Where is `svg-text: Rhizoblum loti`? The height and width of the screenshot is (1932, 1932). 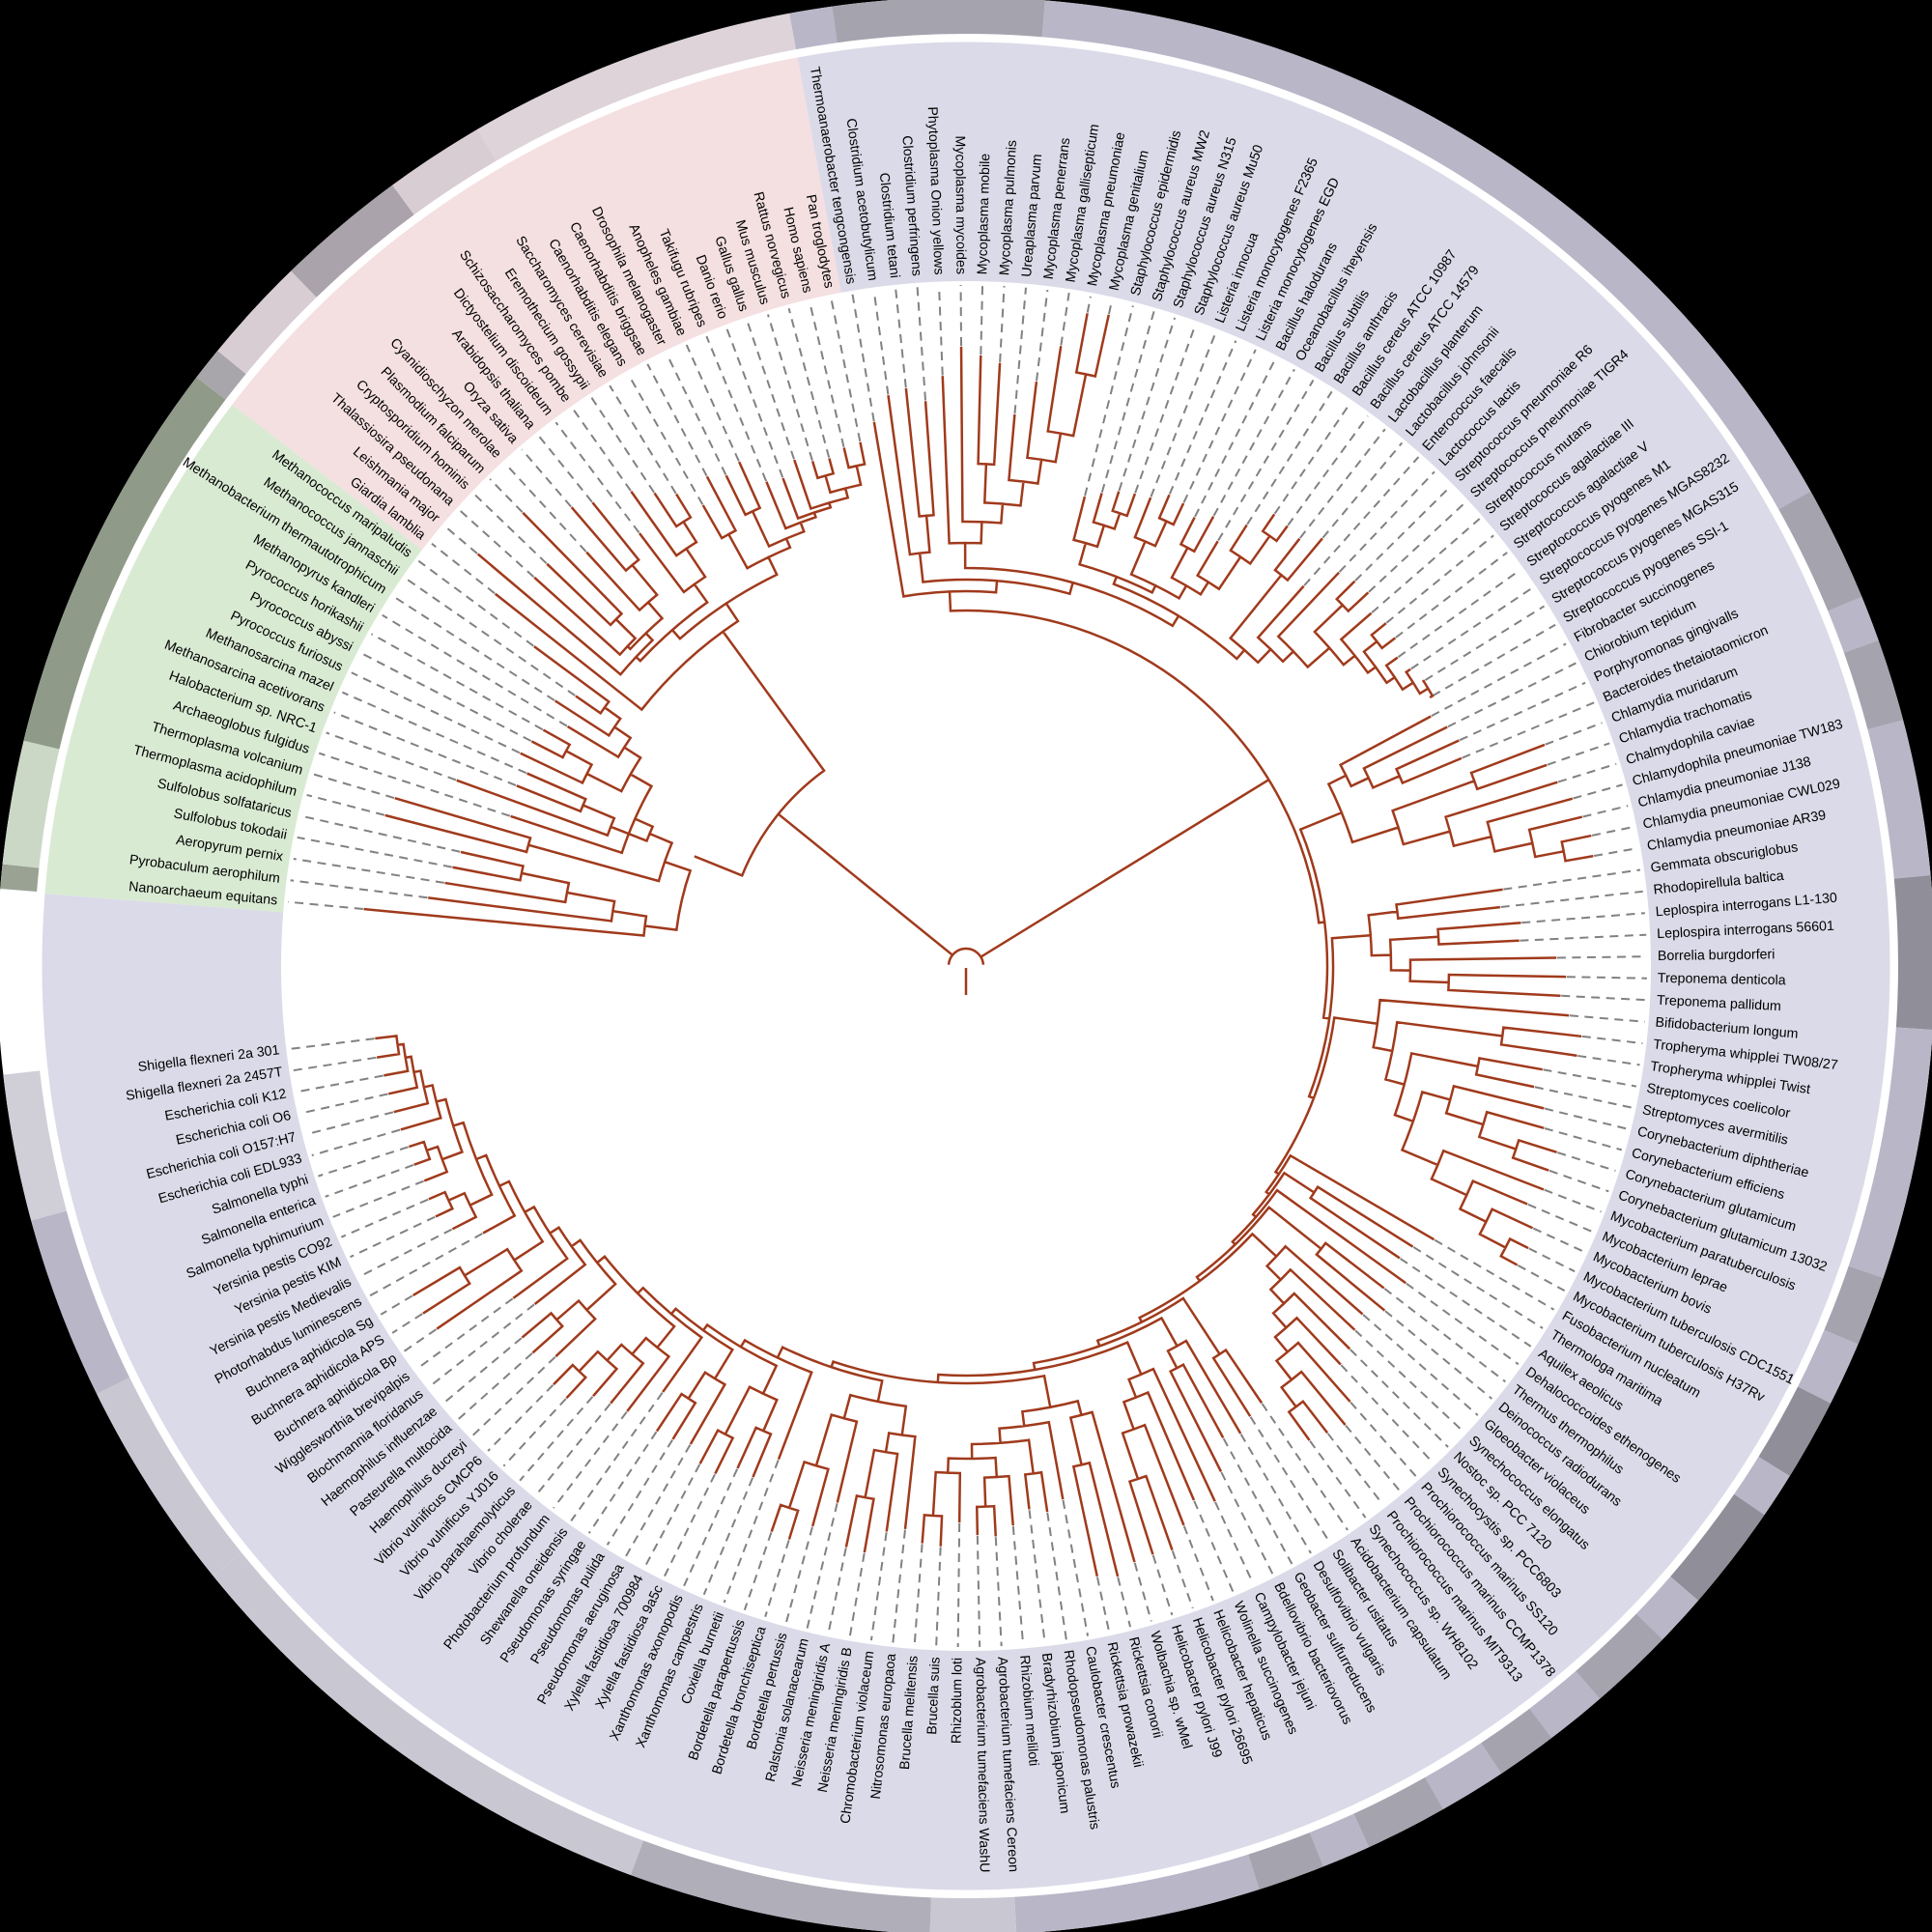
svg-text: Rhizoblum loti is located at coordinates (957, 1701).